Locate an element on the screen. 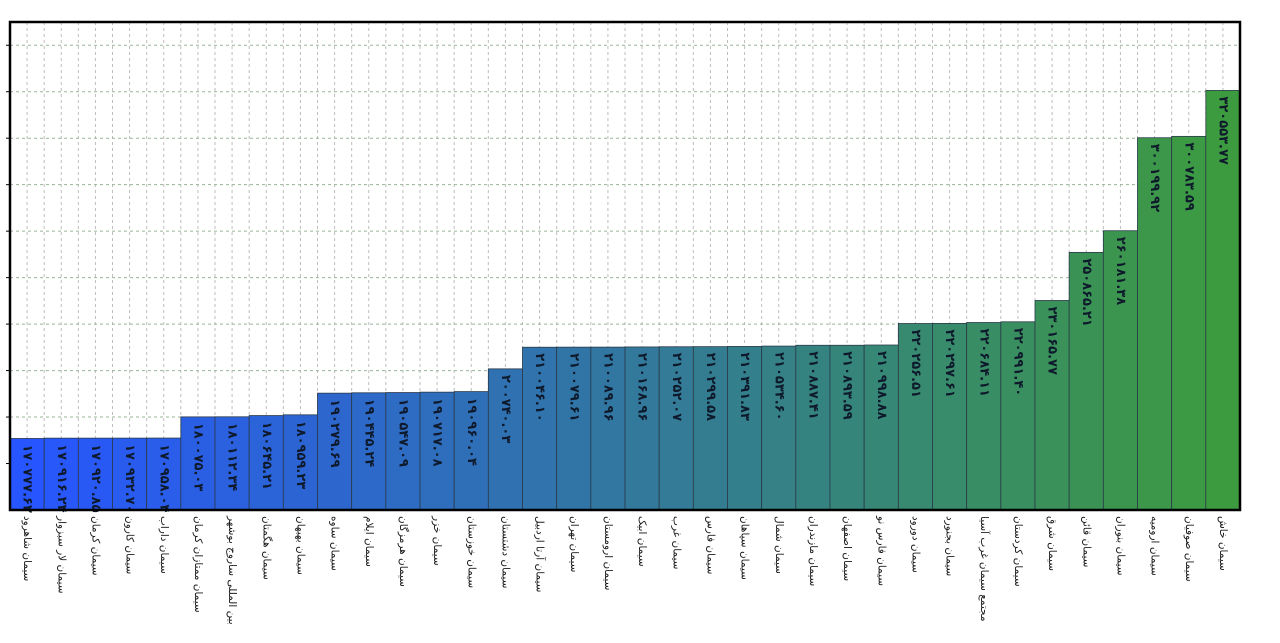  bar-value-label: ۱۸۰۰۷۵.۰۳ is located at coordinates (197, 457).